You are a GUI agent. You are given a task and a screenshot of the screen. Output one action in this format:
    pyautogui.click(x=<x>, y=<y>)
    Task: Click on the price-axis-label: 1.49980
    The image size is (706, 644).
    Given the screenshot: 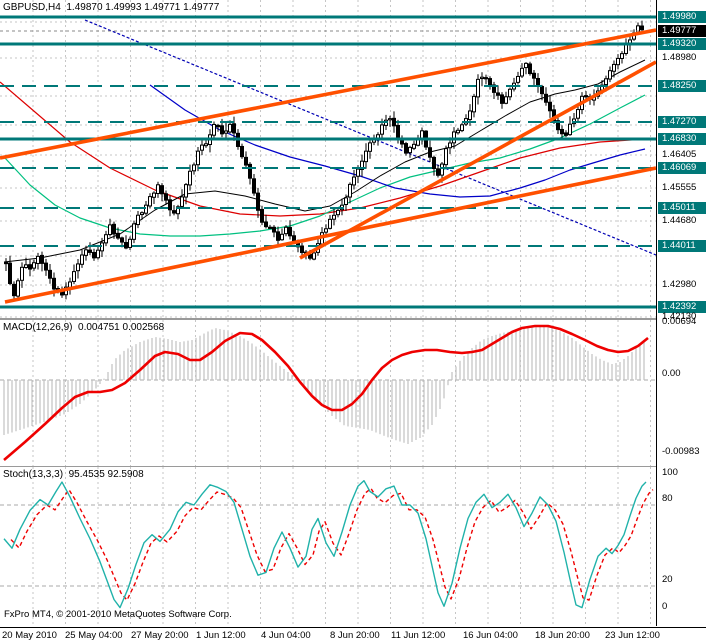 What is the action you would take?
    pyautogui.click(x=682, y=17)
    